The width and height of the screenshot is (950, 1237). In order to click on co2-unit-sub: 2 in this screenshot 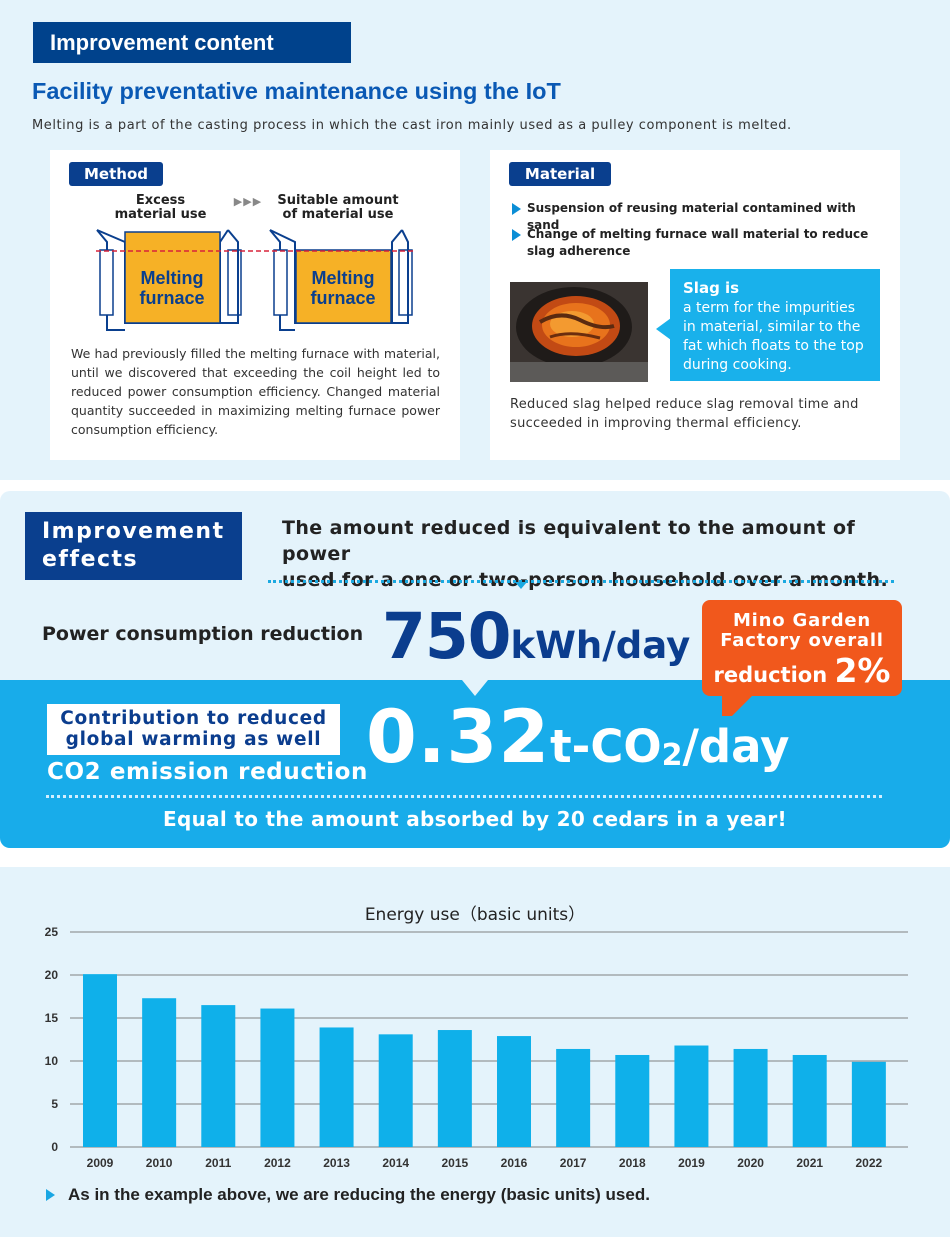, I will do `click(672, 755)`.